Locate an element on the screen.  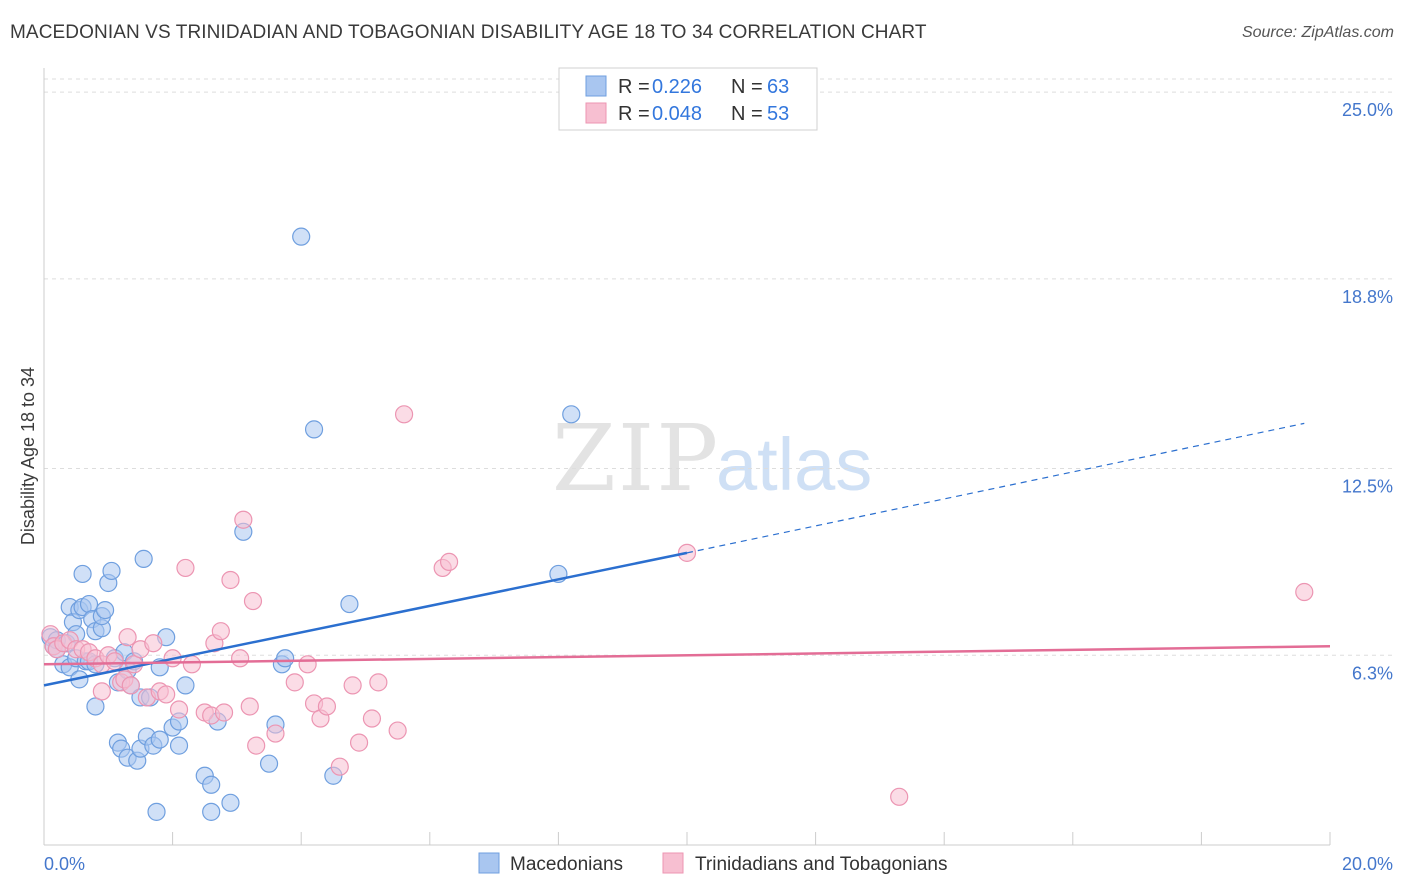
watermark-zip: ZIP is located at coordinates (636, 458).